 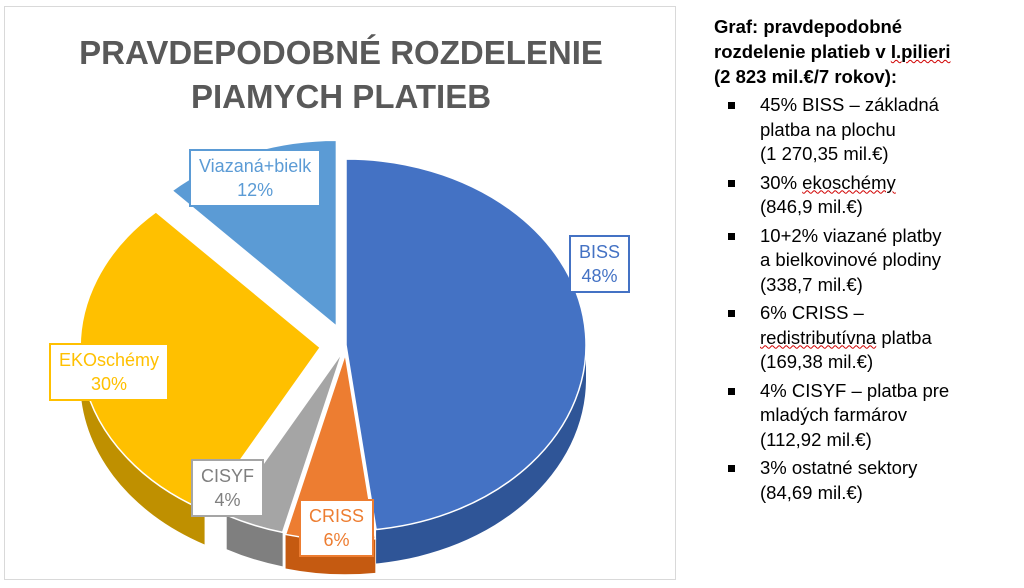 I want to click on list-item-line: mladých farmárov, so click(x=834, y=414).